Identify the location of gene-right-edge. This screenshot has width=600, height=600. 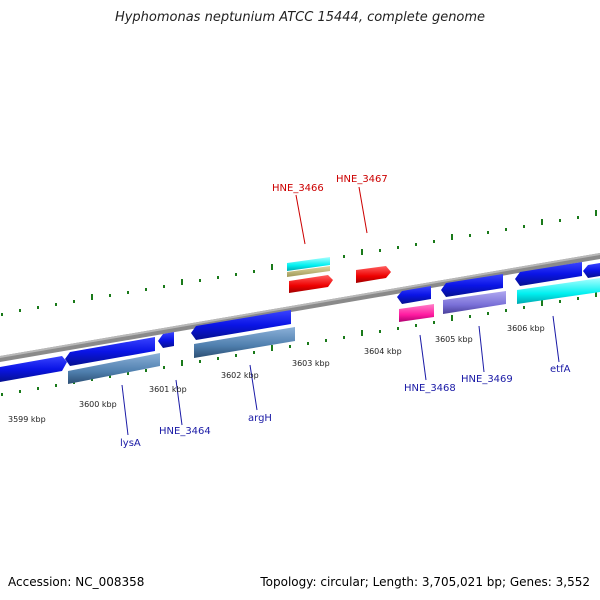
(591, 270).